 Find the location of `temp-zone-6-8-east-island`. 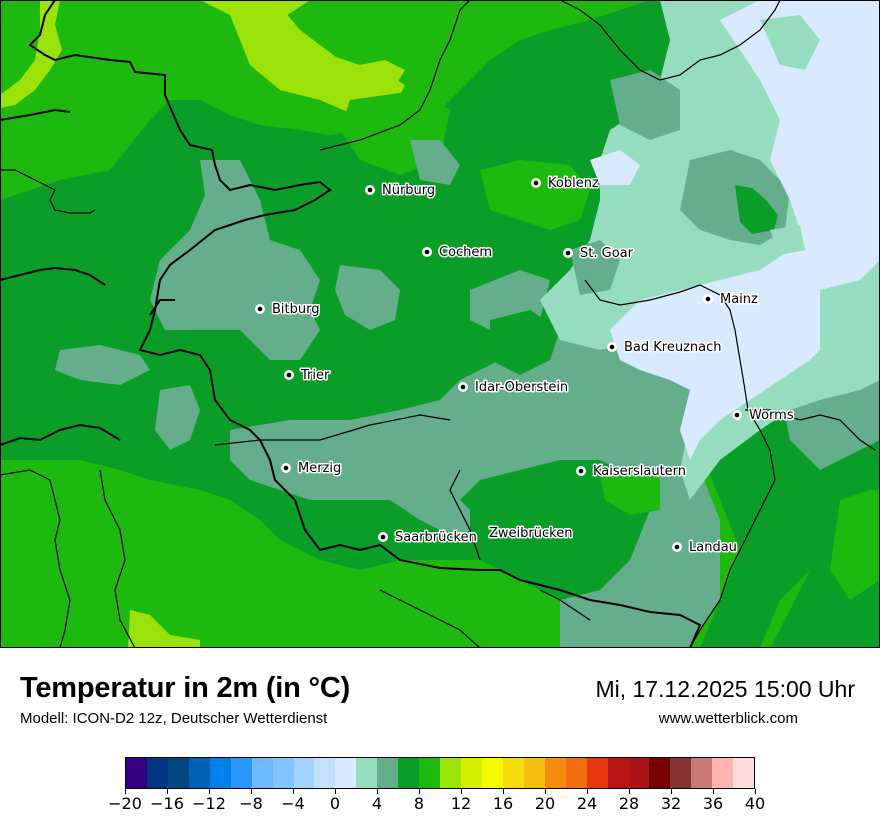

temp-zone-6-8-east-island is located at coordinates (756, 209).